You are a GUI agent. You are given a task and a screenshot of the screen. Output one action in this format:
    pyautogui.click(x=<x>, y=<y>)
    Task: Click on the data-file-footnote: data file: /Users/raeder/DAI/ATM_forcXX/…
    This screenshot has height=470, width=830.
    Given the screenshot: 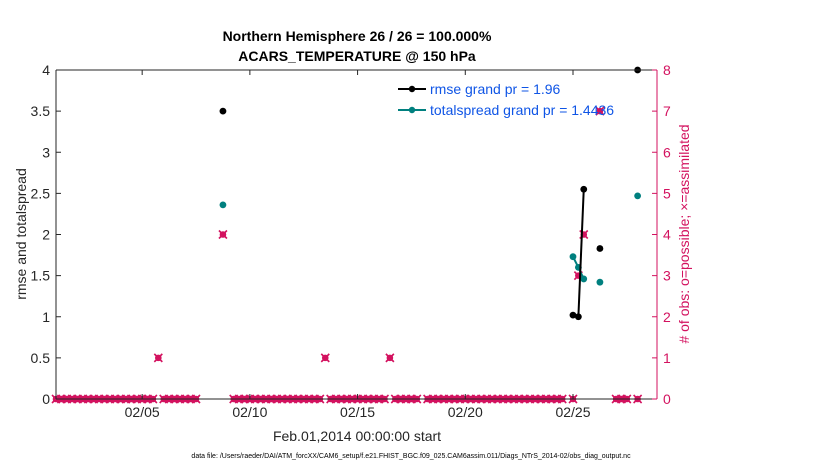 What is the action you would take?
    pyautogui.click(x=411, y=456)
    